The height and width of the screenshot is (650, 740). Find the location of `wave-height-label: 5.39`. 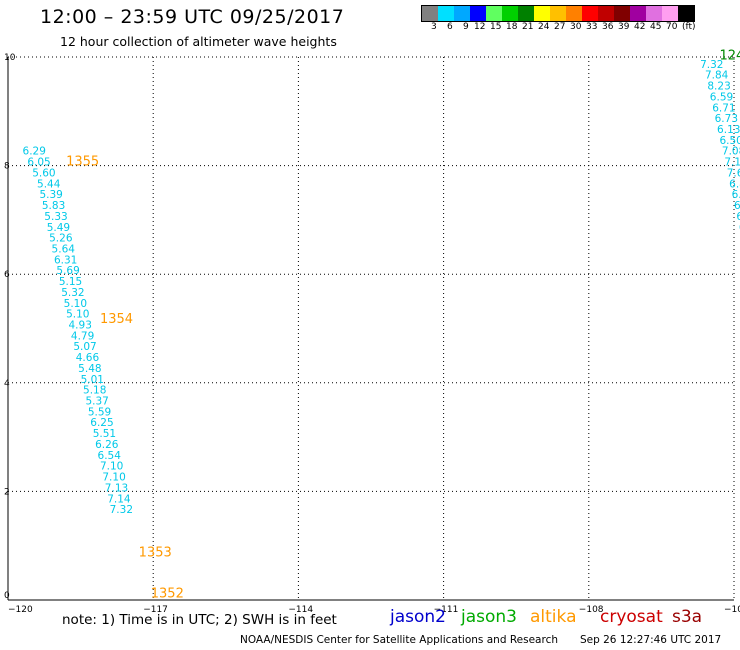

wave-height-label: 5.39 is located at coordinates (50, 195).